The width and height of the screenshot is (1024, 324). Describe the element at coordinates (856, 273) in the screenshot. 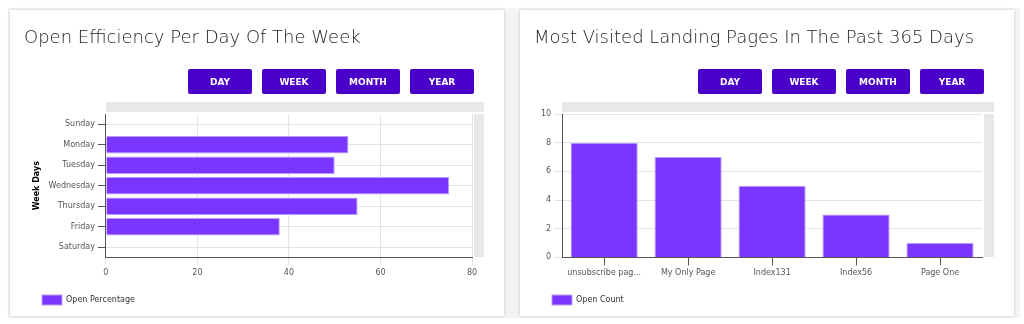

I see `x-tick-label: Index56` at that location.